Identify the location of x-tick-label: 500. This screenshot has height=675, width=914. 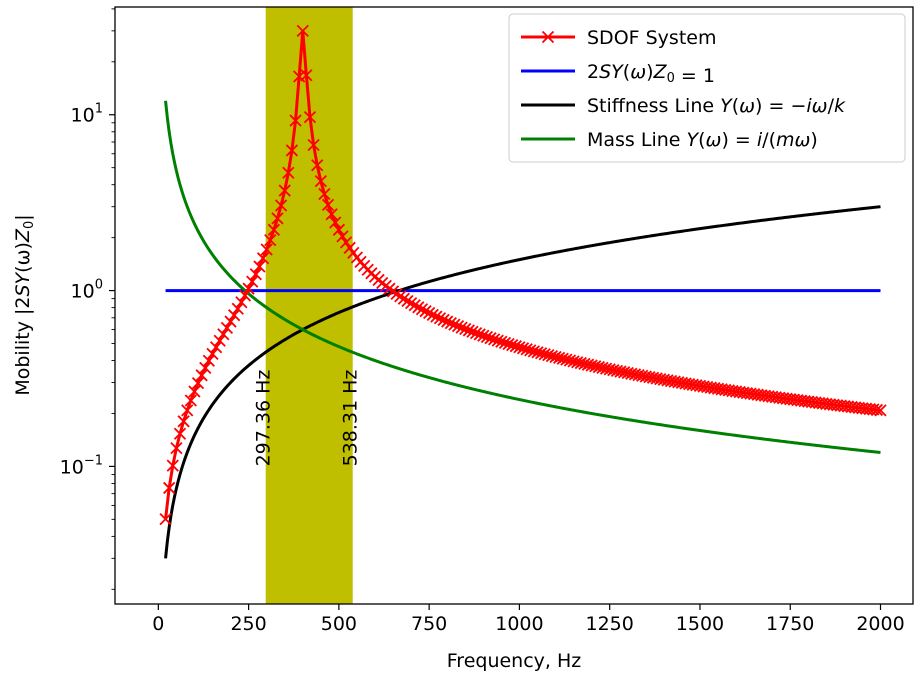
(339, 624).